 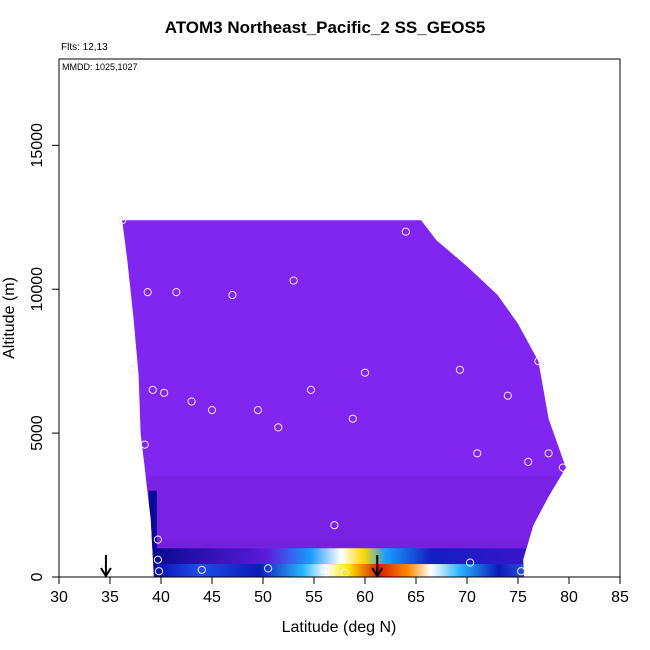 I want to click on y-tick-label: 0, so click(x=37, y=576).